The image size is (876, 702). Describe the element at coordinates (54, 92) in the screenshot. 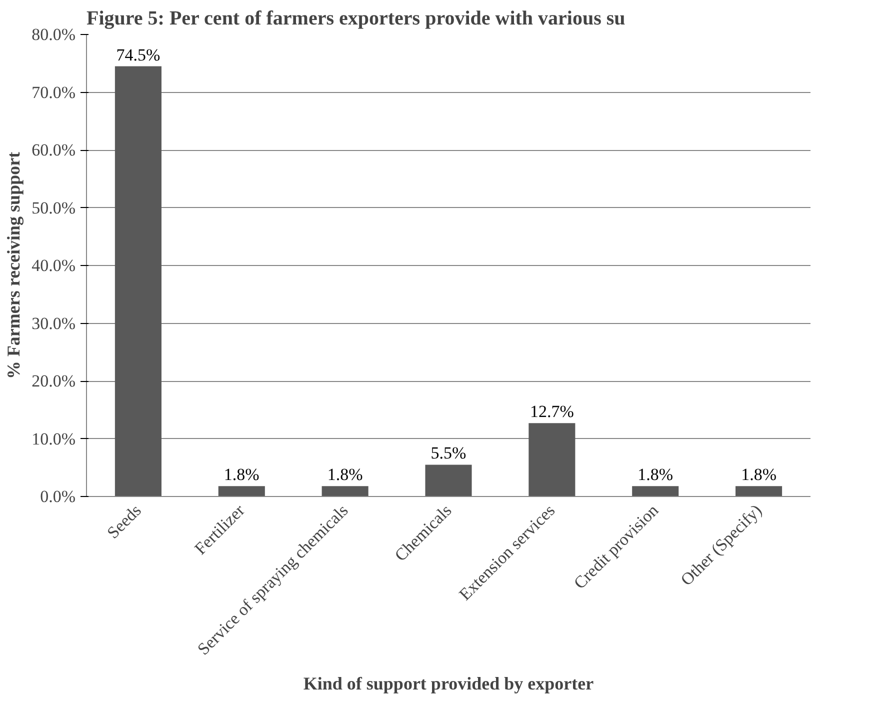

I see `y-tick-label: 70.0%` at that location.